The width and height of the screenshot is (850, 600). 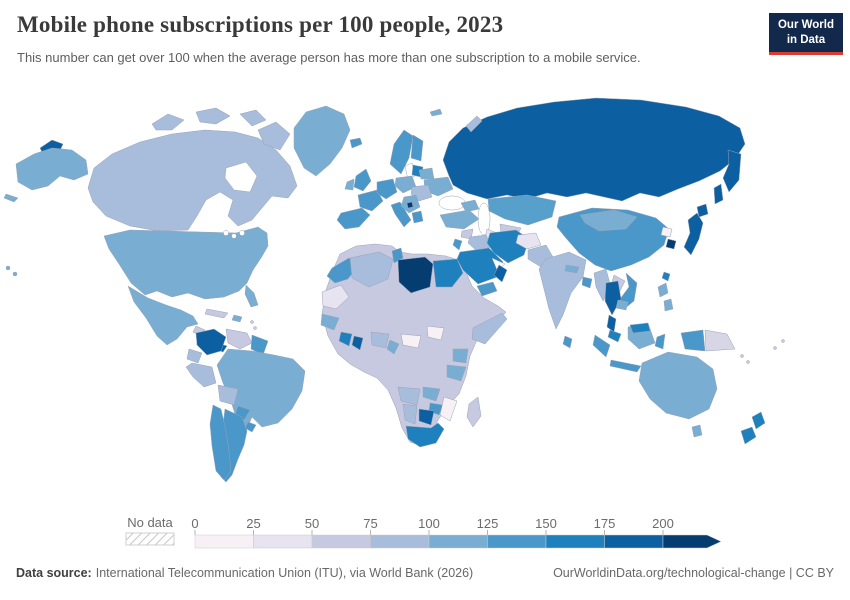 I want to click on region-uruguay, so click(x=250, y=427).